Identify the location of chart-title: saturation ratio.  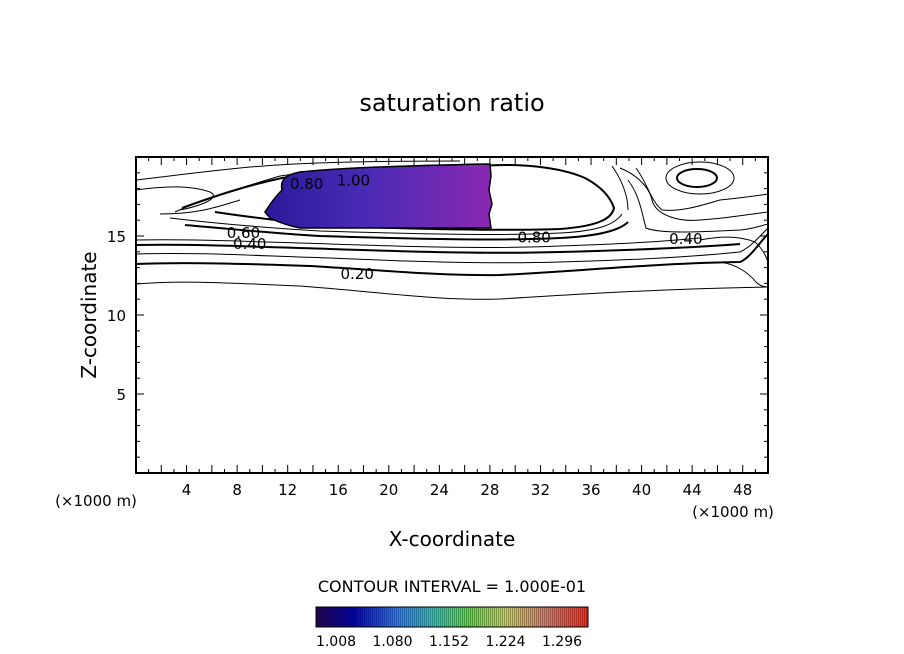
(451, 103).